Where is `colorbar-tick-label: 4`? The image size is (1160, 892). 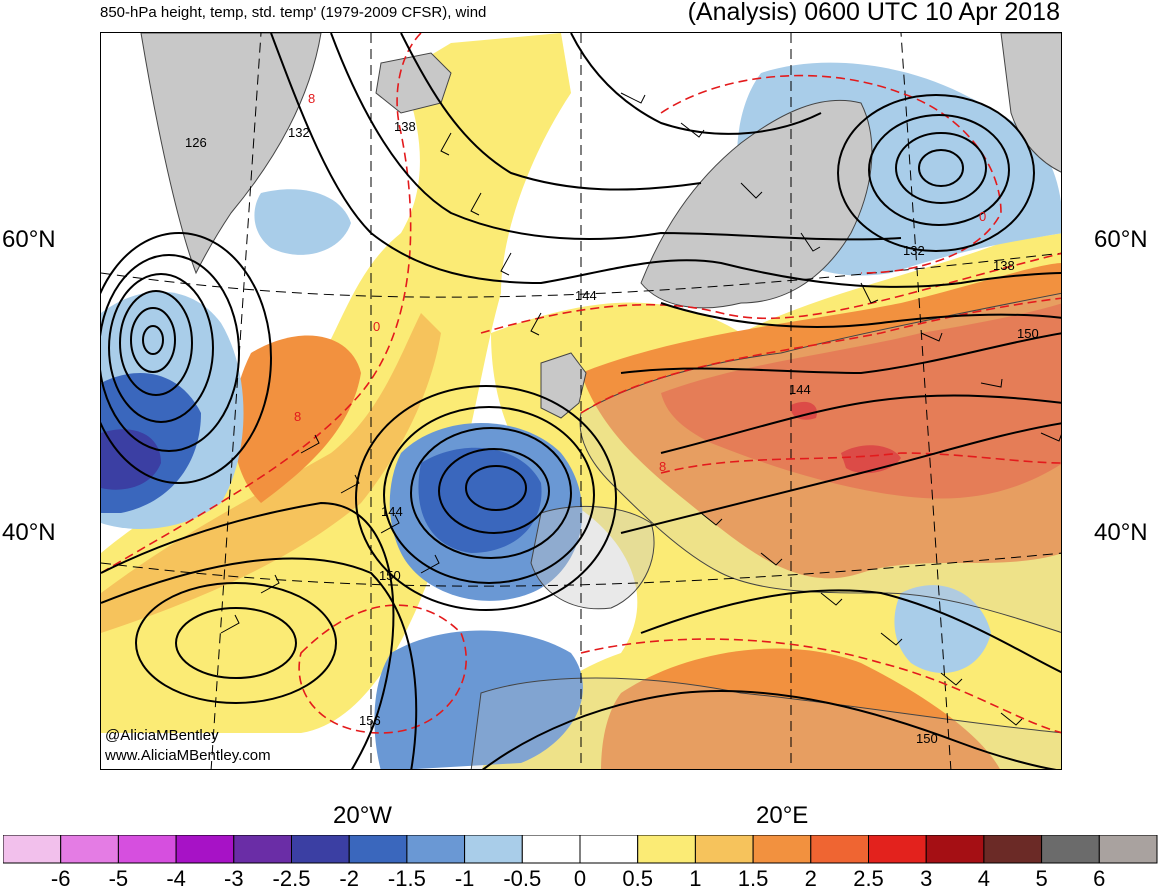 colorbar-tick-label: 4 is located at coordinates (984, 878).